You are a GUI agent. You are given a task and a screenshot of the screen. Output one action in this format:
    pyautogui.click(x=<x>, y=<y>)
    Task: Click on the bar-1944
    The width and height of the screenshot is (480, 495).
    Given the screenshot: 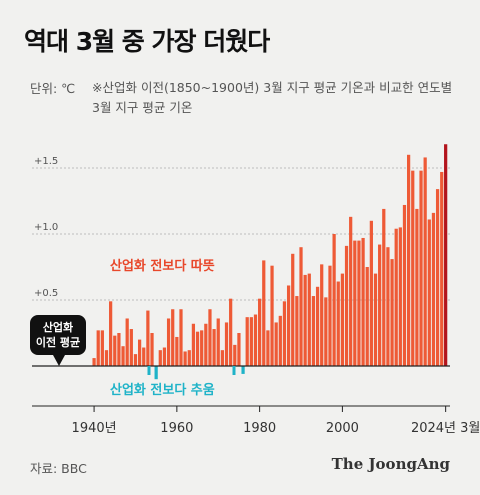 What is the action you would take?
    pyautogui.click(x=111, y=333)
    